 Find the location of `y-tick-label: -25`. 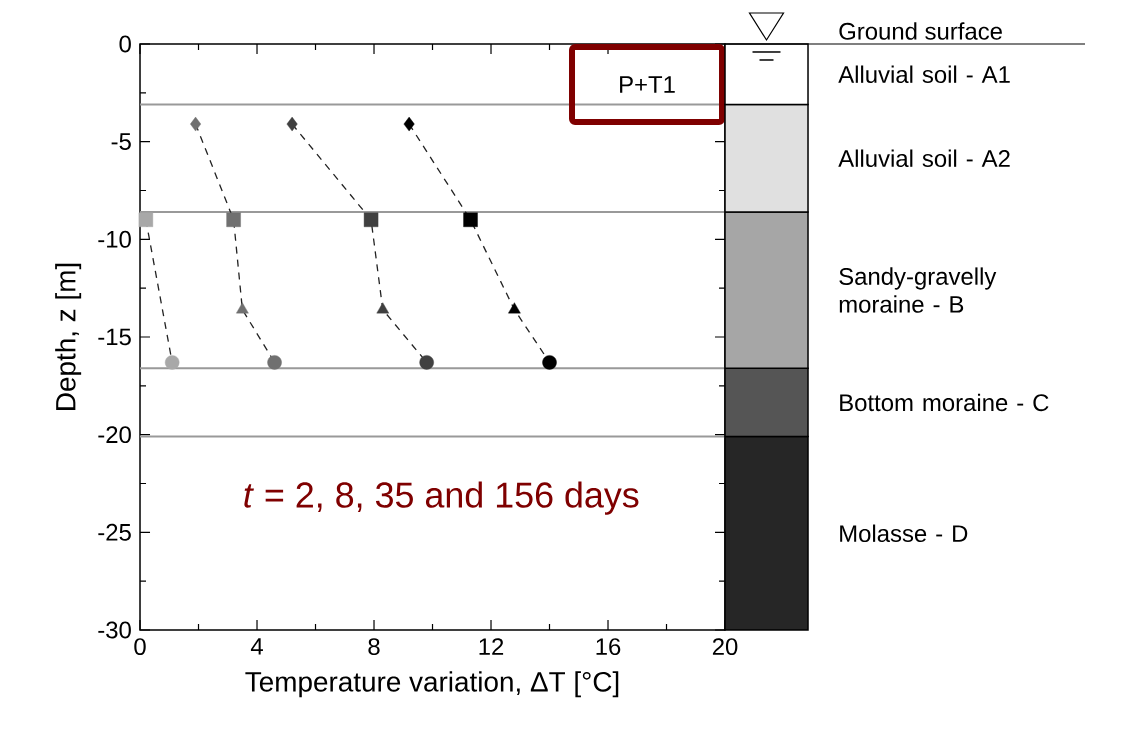

y-tick-label: -25 is located at coordinates (114, 532).